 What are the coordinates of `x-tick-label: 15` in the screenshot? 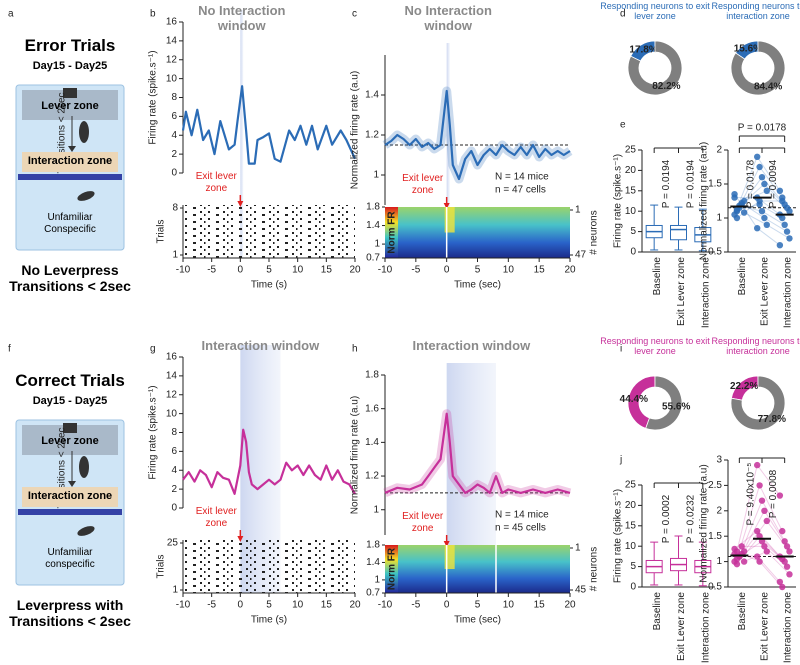 It's located at (327, 605).